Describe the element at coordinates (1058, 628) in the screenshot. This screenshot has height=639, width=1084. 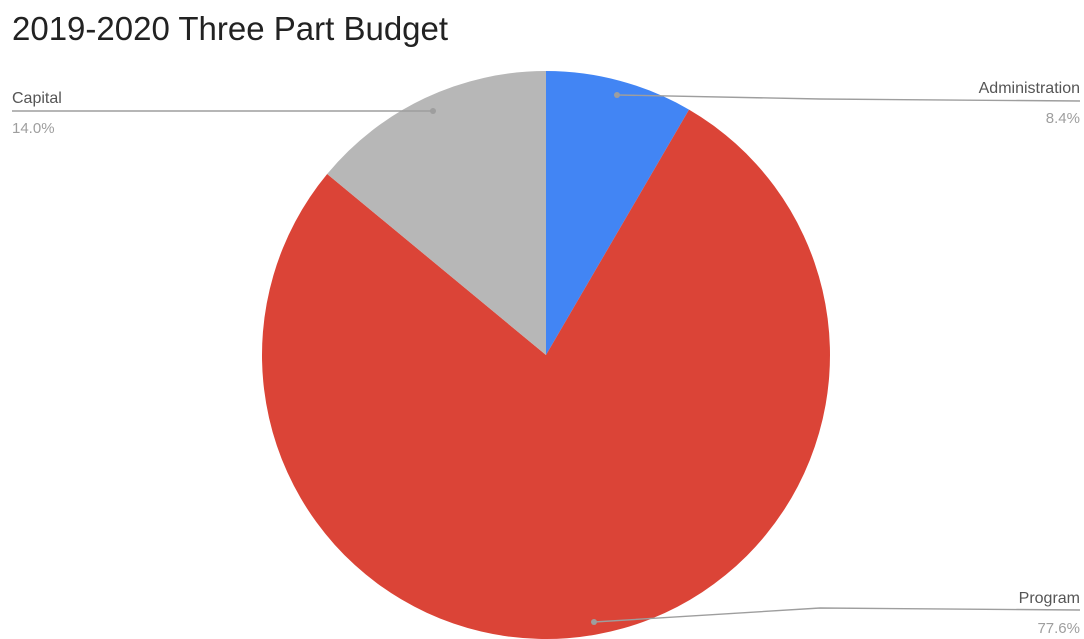
I see `slice-percent-program: 77.6%` at that location.